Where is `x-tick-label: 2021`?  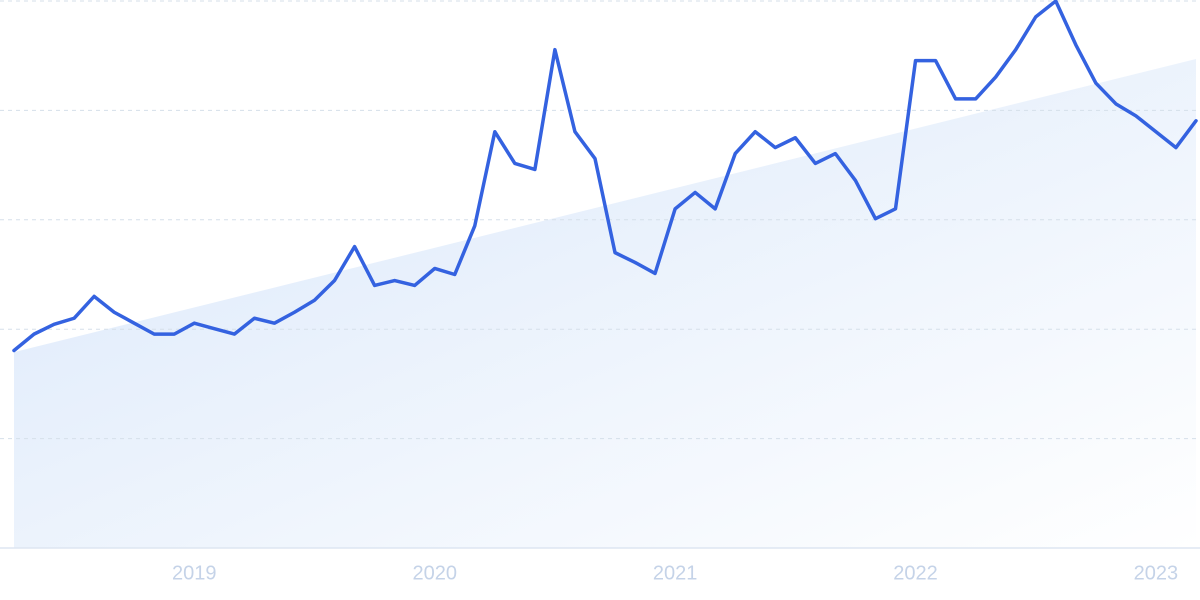
x-tick-label: 2021 is located at coordinates (675, 573).